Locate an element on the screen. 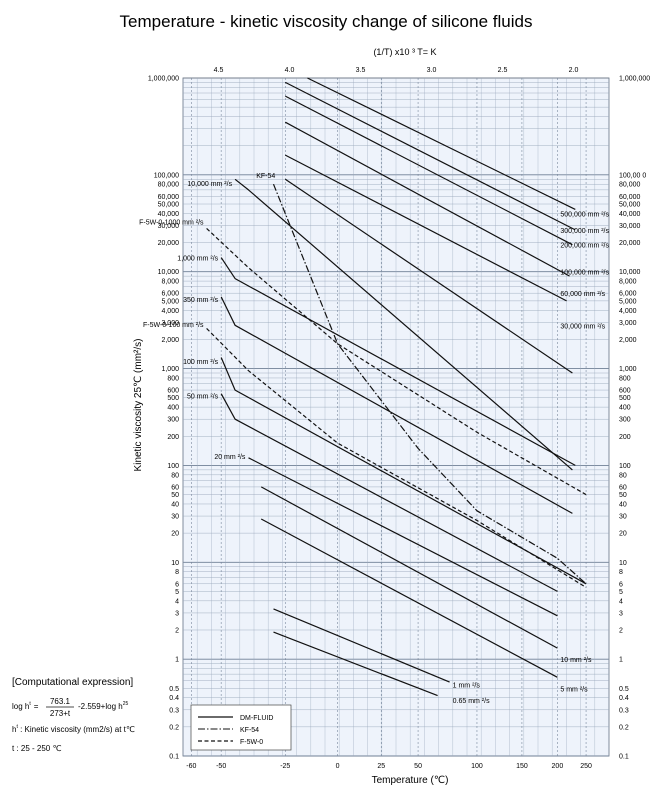 The height and width of the screenshot is (800, 650). y-tick-label-right: 300 is located at coordinates (625, 420).